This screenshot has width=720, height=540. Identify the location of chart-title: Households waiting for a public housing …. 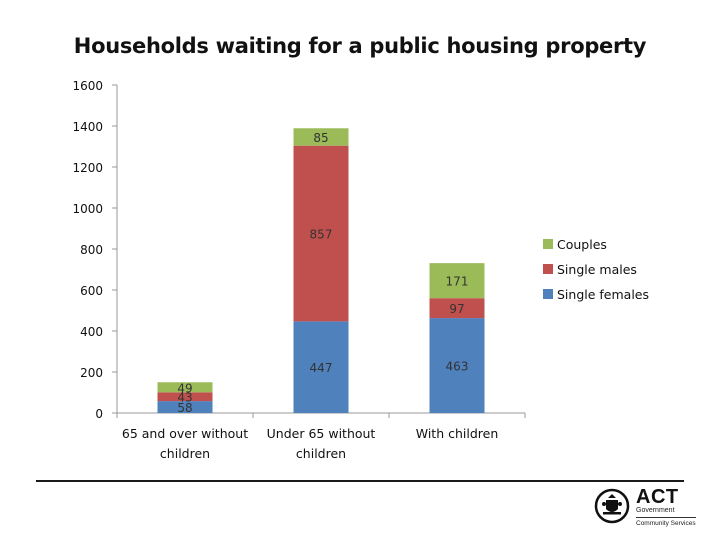
(360, 46).